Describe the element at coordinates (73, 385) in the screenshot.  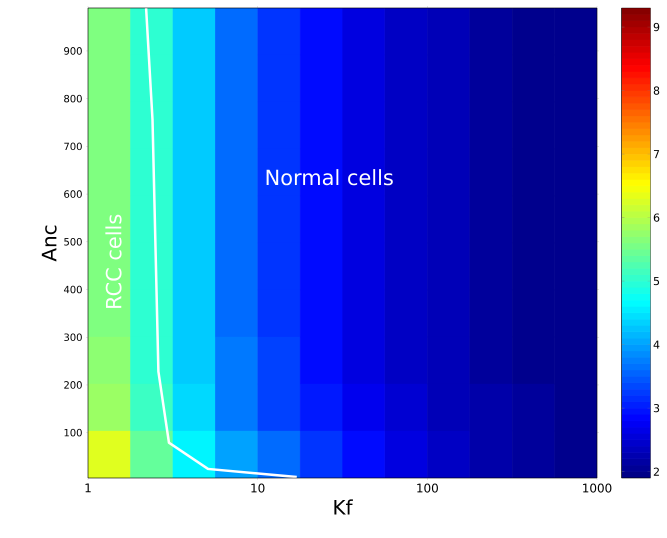
I see `y-tick-label: 200` at that location.